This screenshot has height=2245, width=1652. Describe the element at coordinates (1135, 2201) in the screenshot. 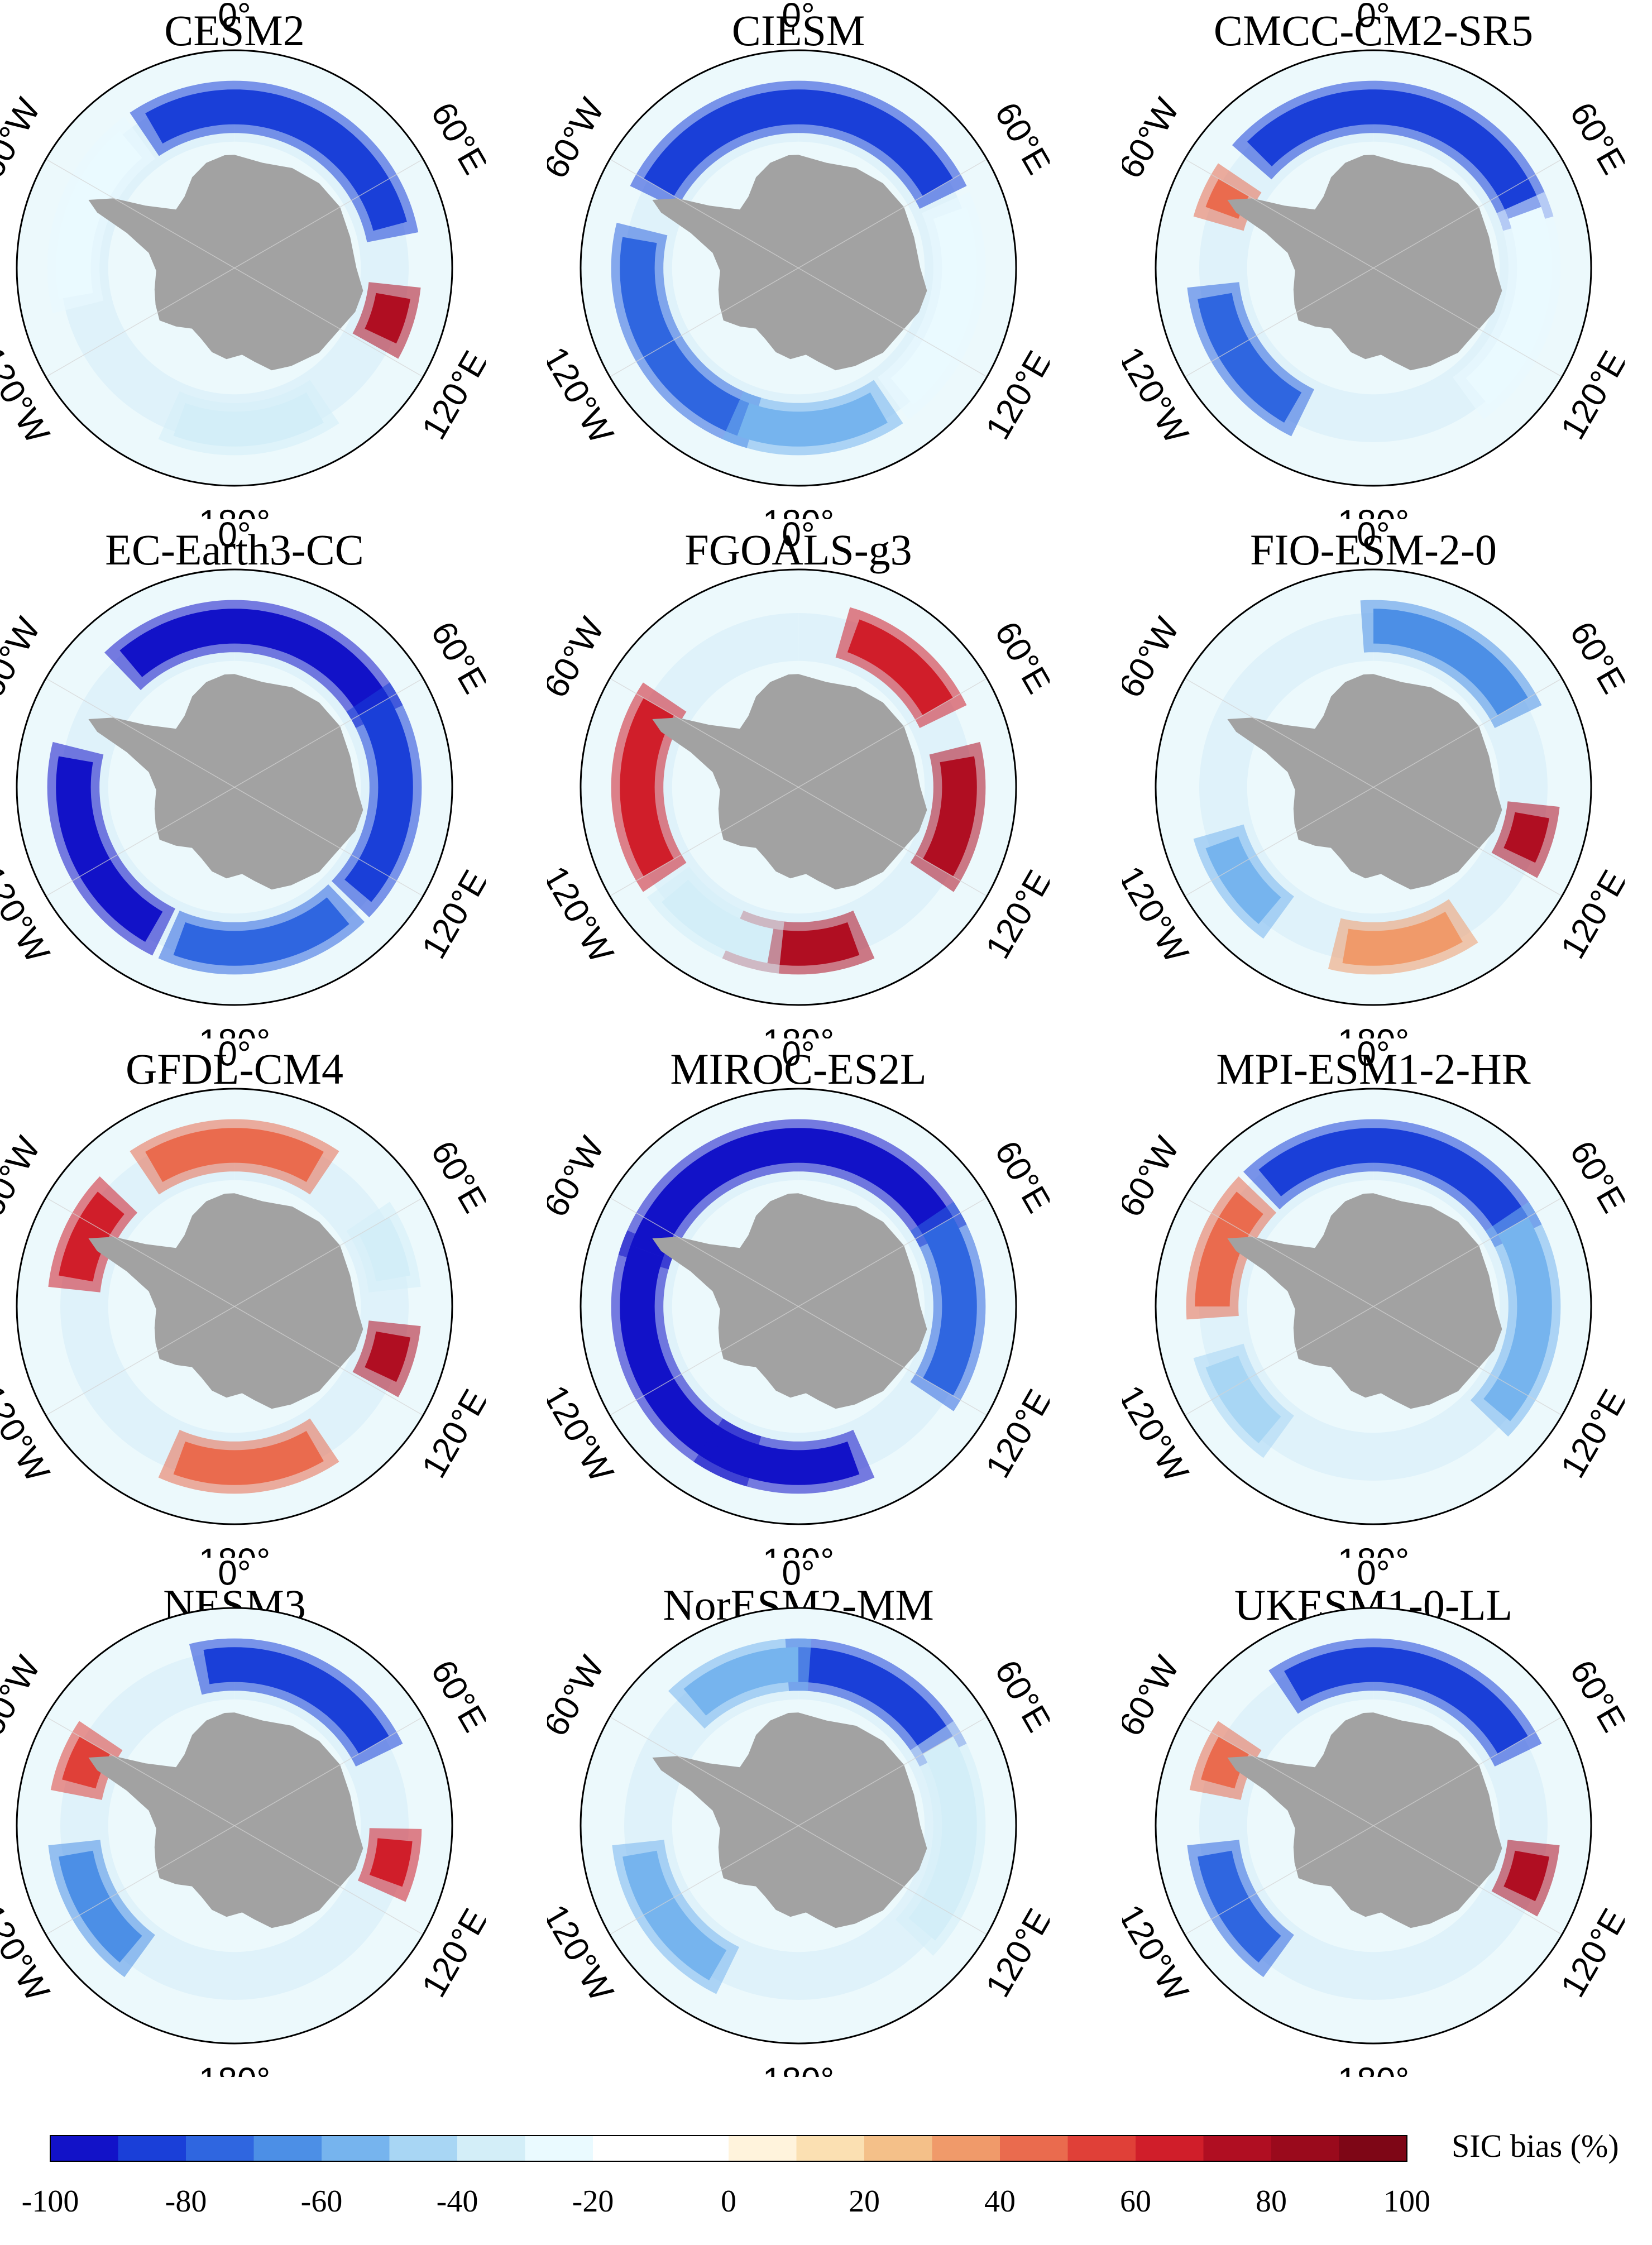

I see `colorbar-tick-label: 60` at that location.